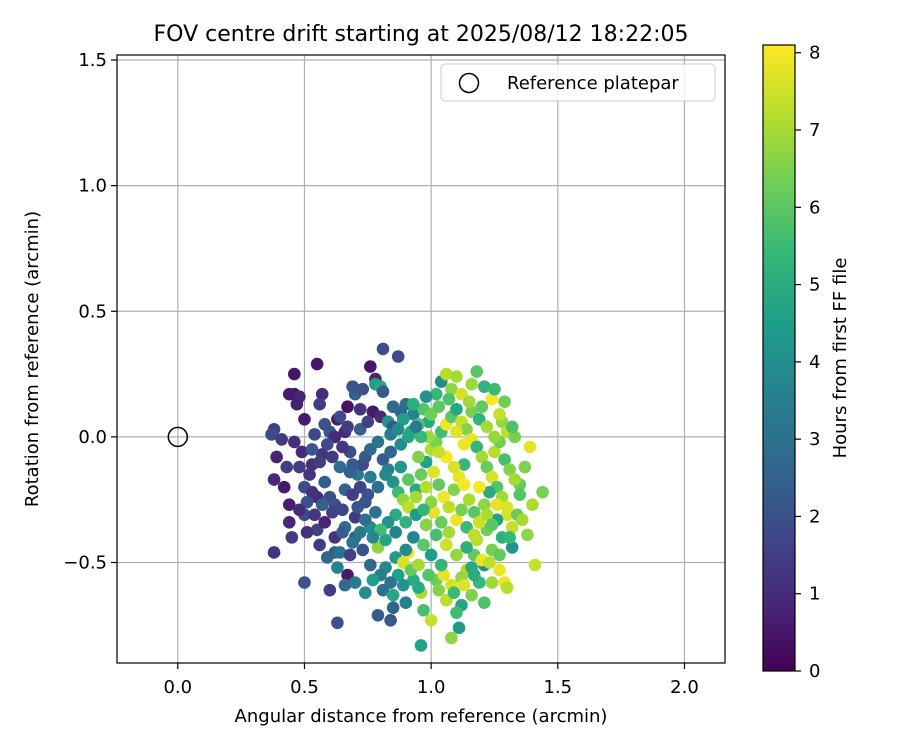  What do you see at coordinates (814, 207) in the screenshot?
I see `colorbar-tick-label: 6` at bounding box center [814, 207].